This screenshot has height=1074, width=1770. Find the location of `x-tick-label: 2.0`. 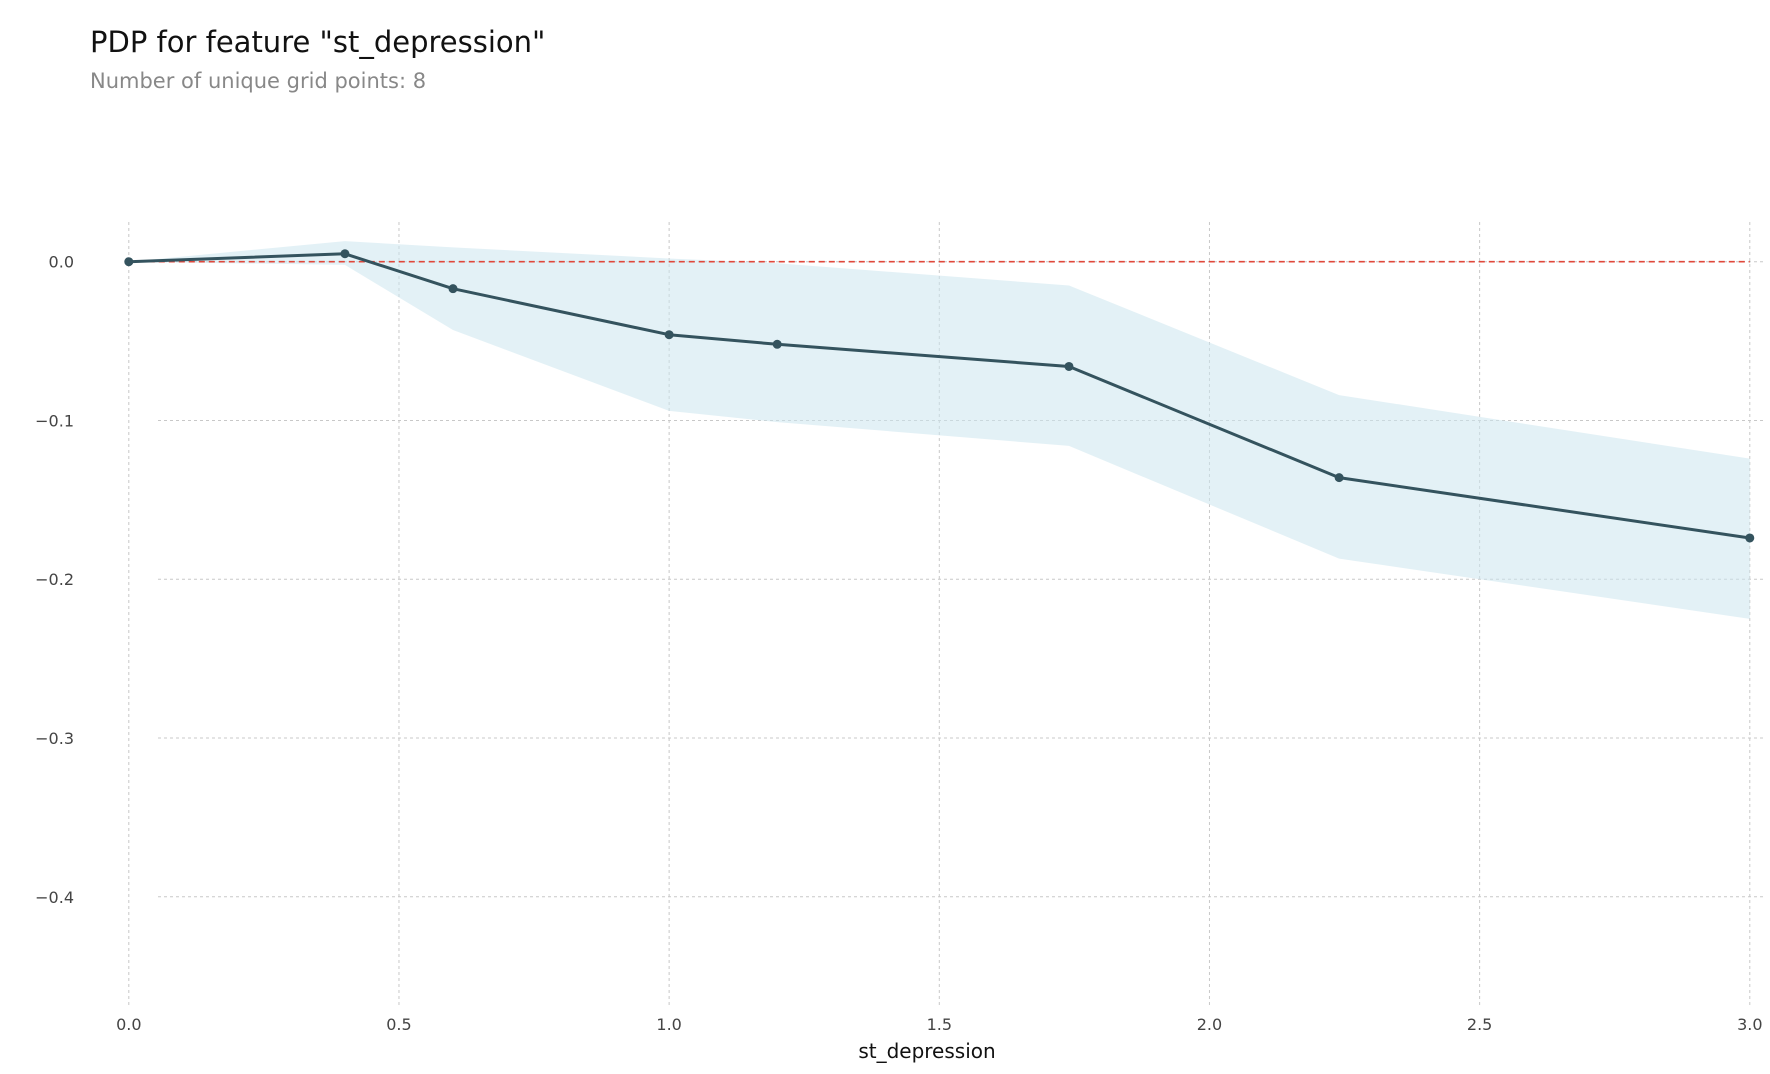

x-tick-label: 2.0 is located at coordinates (1209, 1024).